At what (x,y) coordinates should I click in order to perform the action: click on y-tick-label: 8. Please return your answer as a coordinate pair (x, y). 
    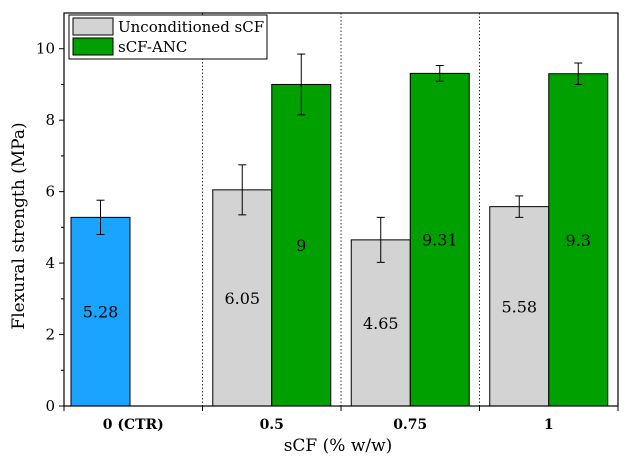
    Looking at the image, I should click on (50, 120).